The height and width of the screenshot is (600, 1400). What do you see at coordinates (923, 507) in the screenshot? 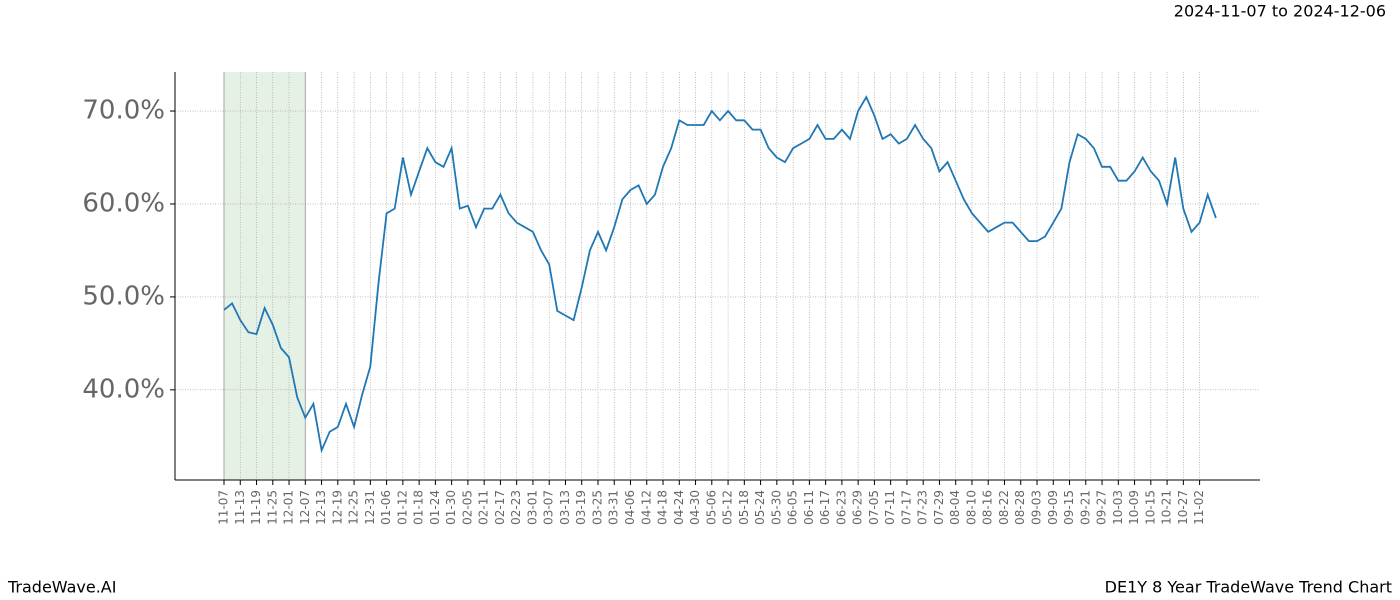
I see `x-tick-label: 07-23` at bounding box center [923, 507].